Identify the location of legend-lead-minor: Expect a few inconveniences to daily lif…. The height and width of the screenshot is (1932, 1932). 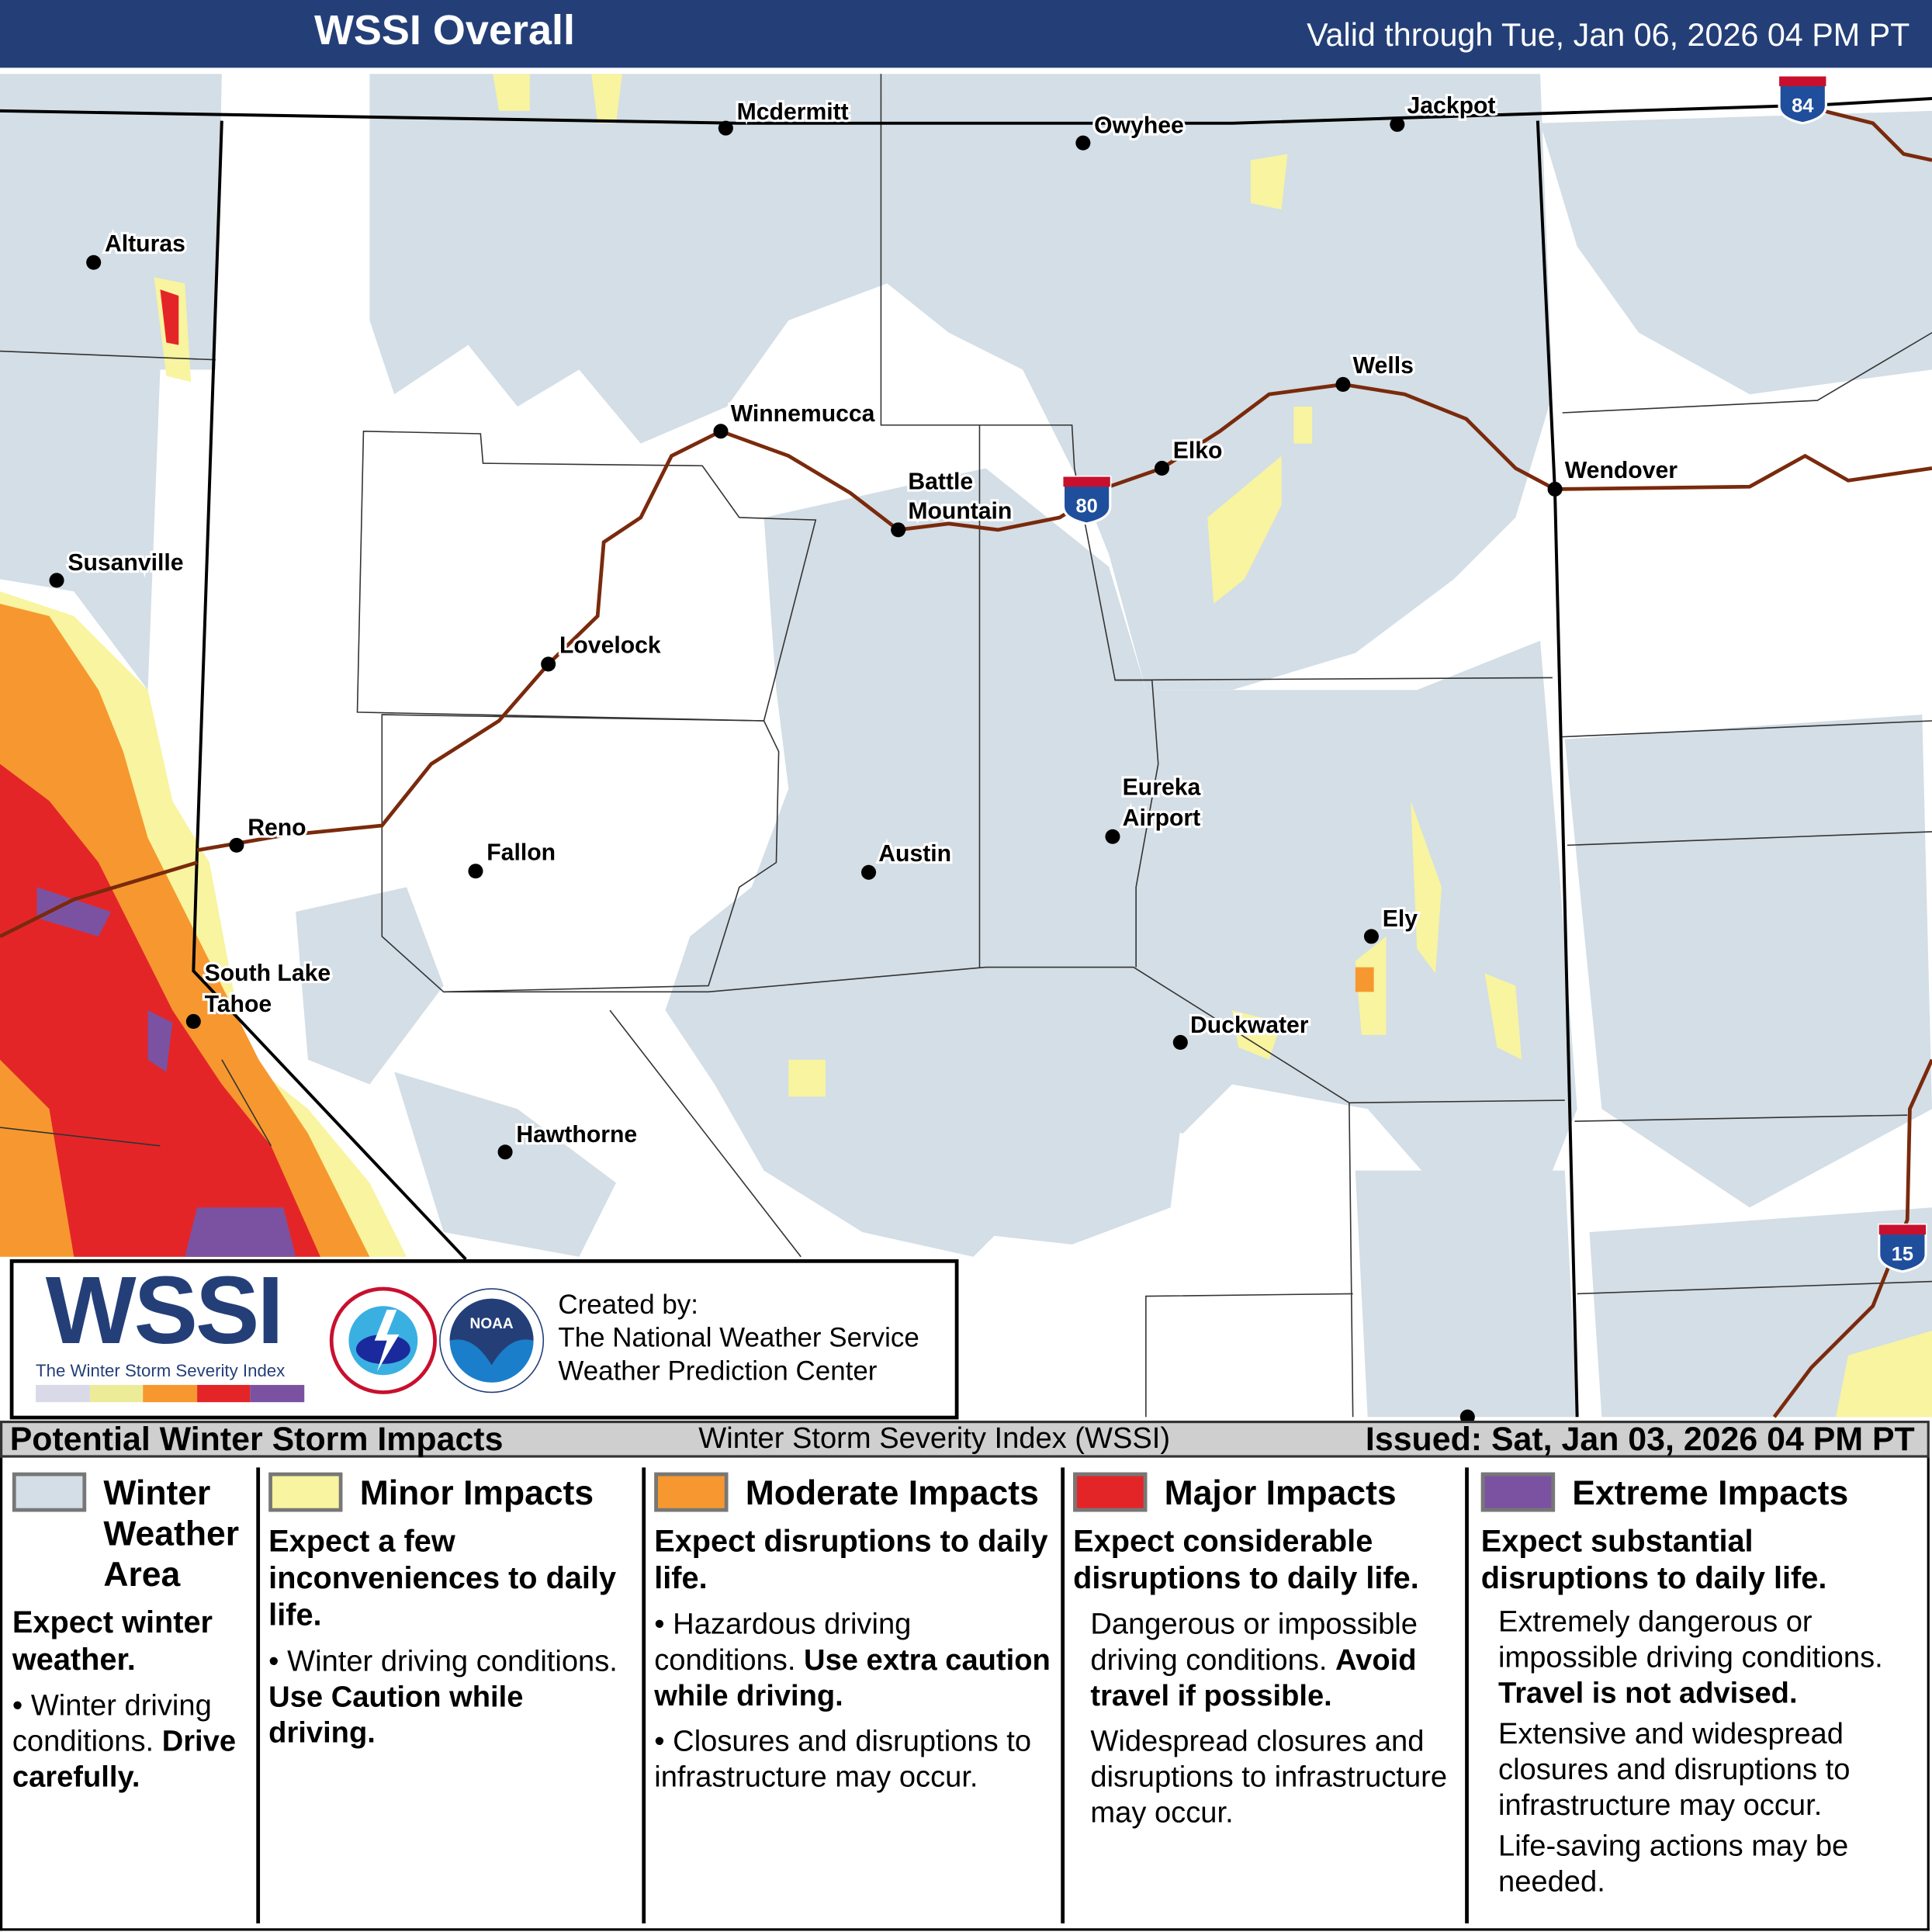
(442, 1578).